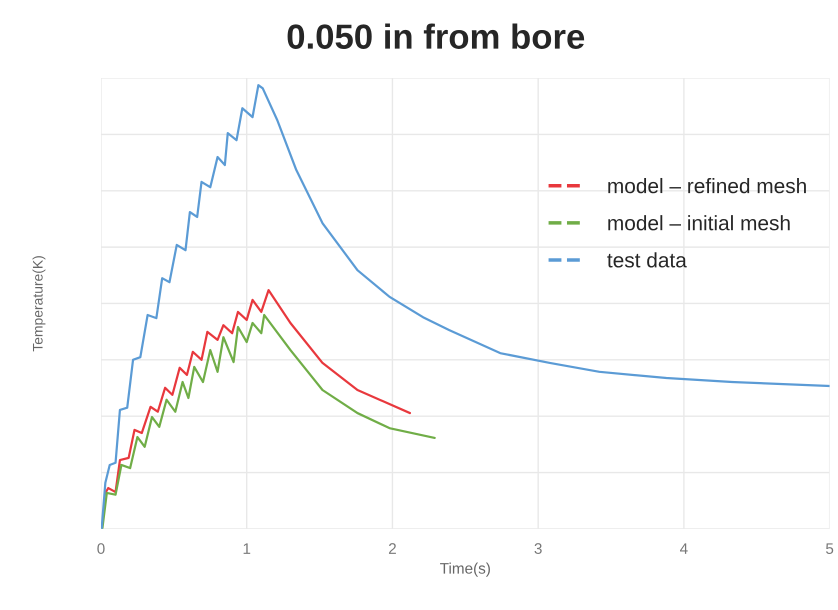  Describe the element at coordinates (684, 548) in the screenshot. I see `x-tick-label: 4` at that location.